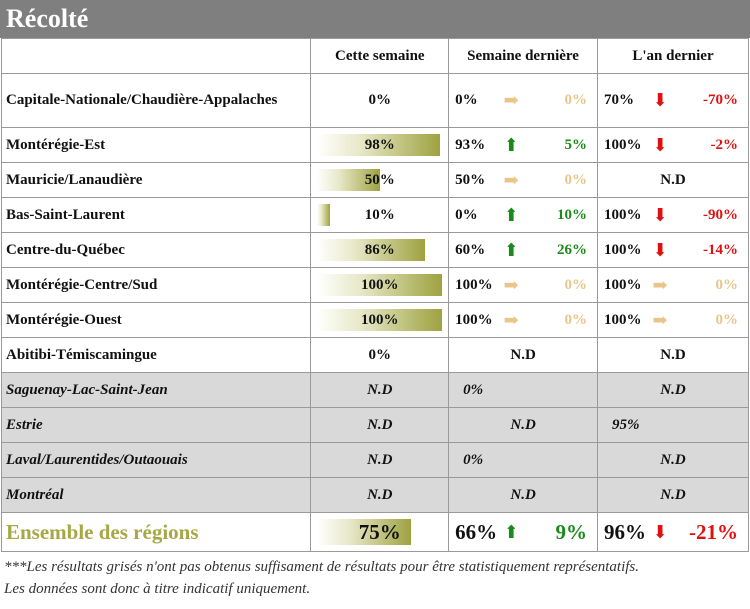 The image size is (750, 609). Describe the element at coordinates (374, 460) in the screenshot. I see `table-row: Laval/Laurentides/Outaouais N.D 0% N.D` at that location.